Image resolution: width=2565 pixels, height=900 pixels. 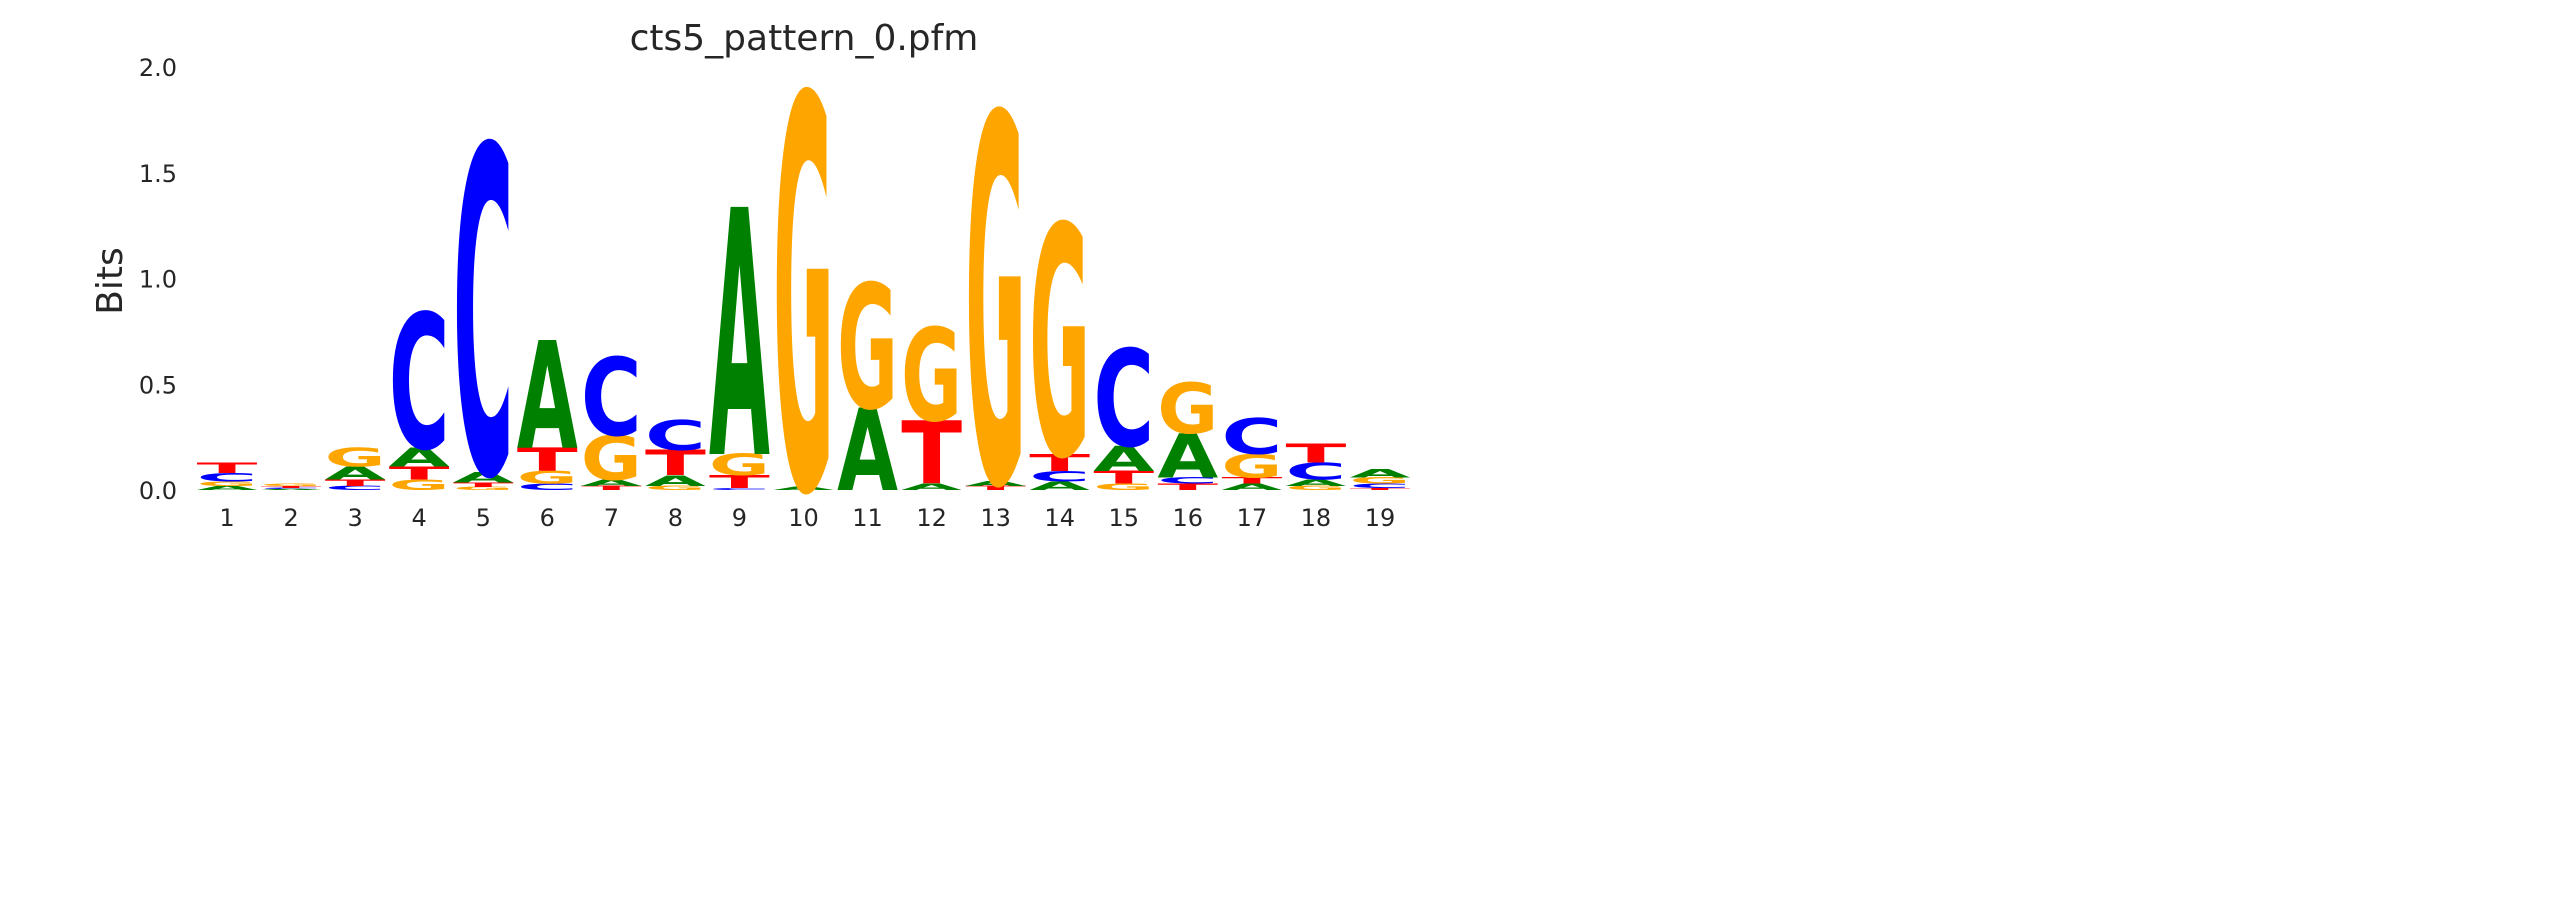 What do you see at coordinates (1315, 488) in the screenshot?
I see `logo-letter-G-pos-18: G` at bounding box center [1315, 488].